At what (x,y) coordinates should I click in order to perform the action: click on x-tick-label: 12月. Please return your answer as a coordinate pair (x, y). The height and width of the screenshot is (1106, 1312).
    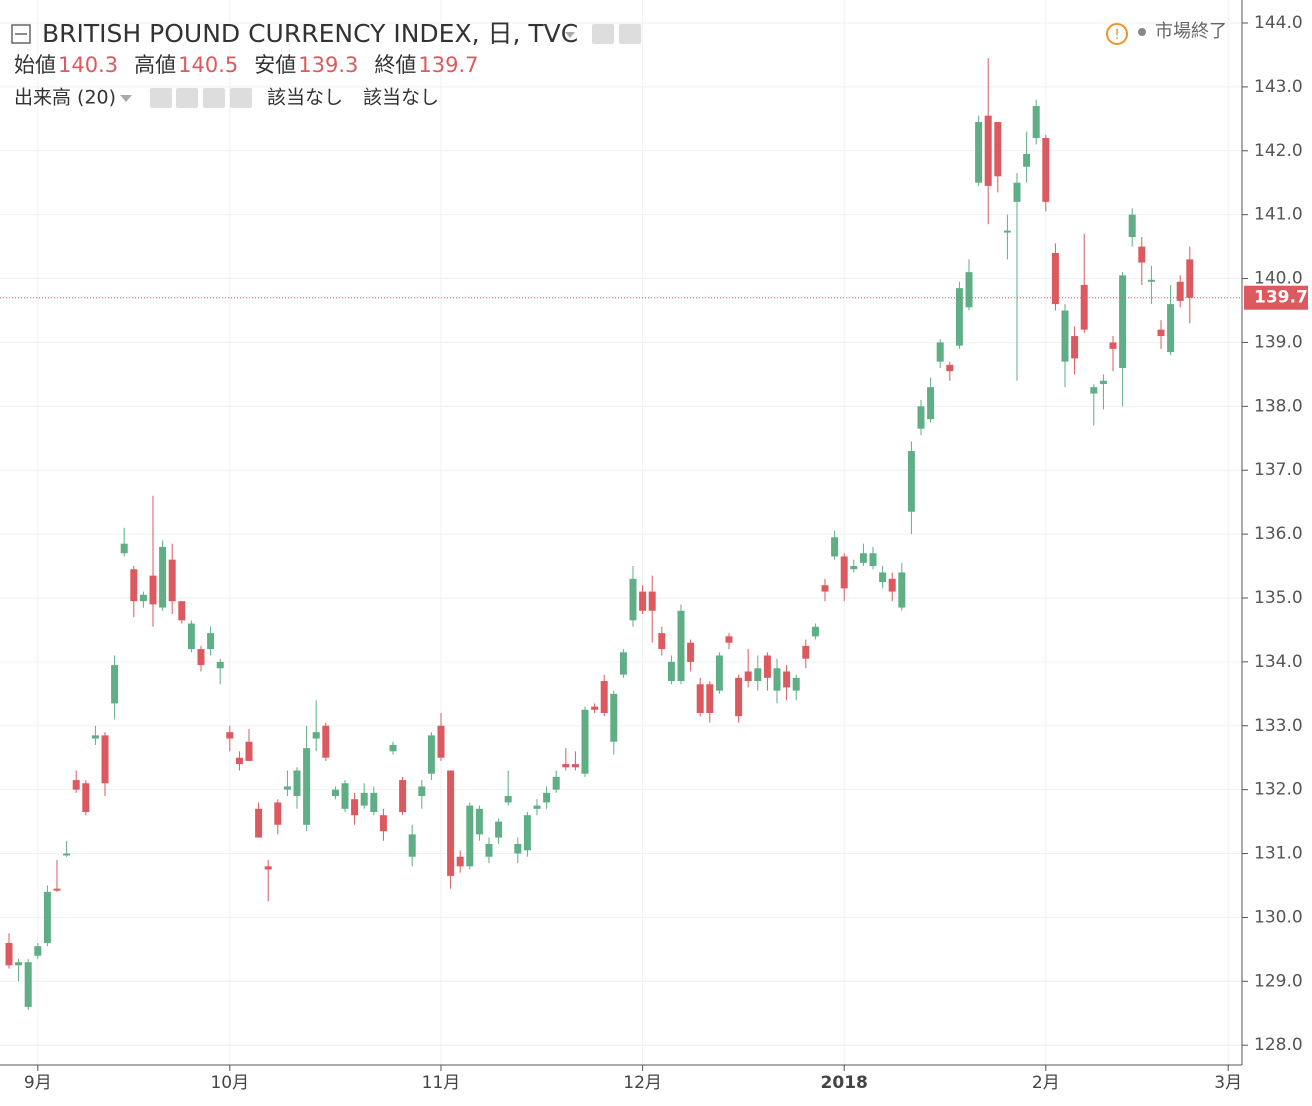
    Looking at the image, I should click on (642, 1083).